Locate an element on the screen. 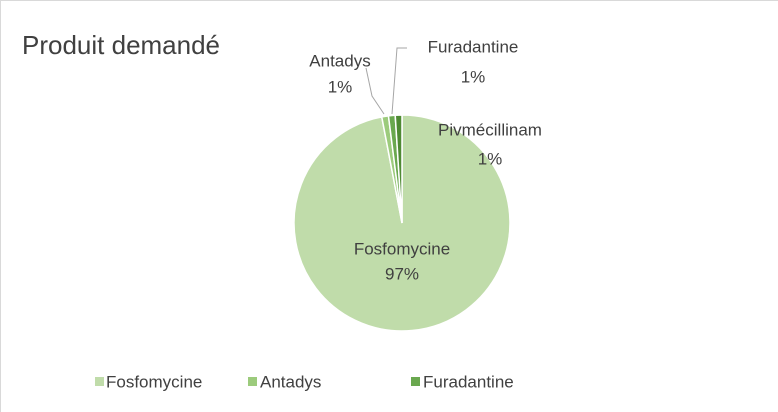 This screenshot has width=778, height=412. data-label-value: 97% is located at coordinates (402, 273).